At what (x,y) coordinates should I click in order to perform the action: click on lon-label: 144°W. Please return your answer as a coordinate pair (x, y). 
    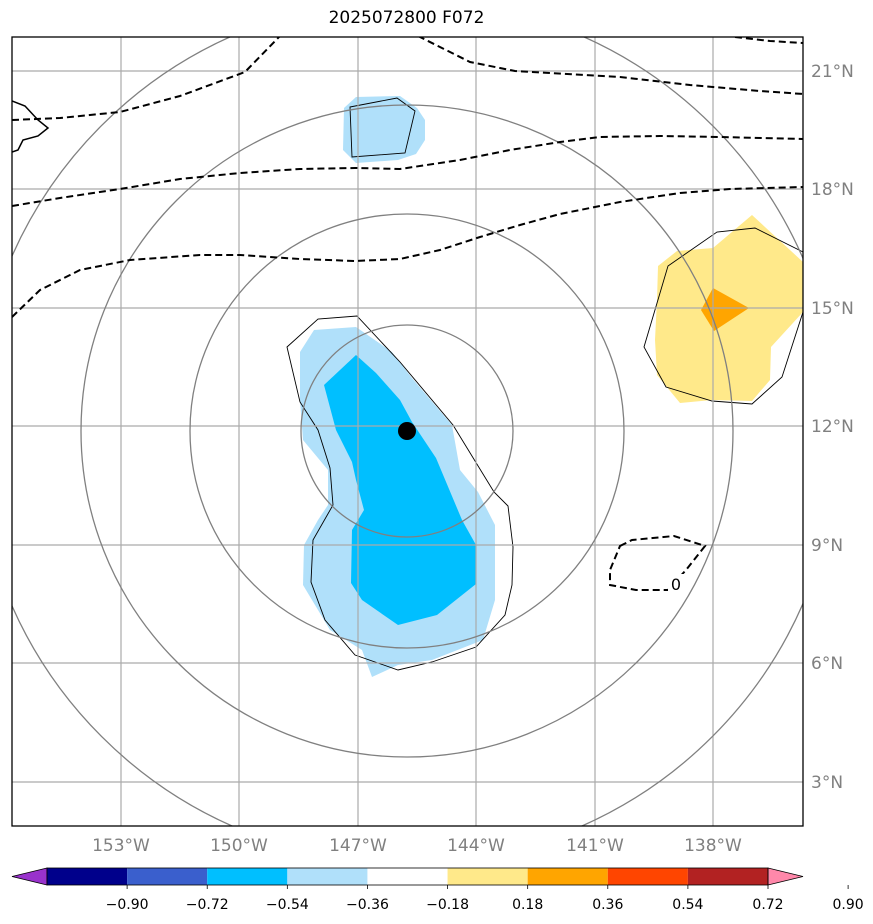
    Looking at the image, I should click on (476, 846).